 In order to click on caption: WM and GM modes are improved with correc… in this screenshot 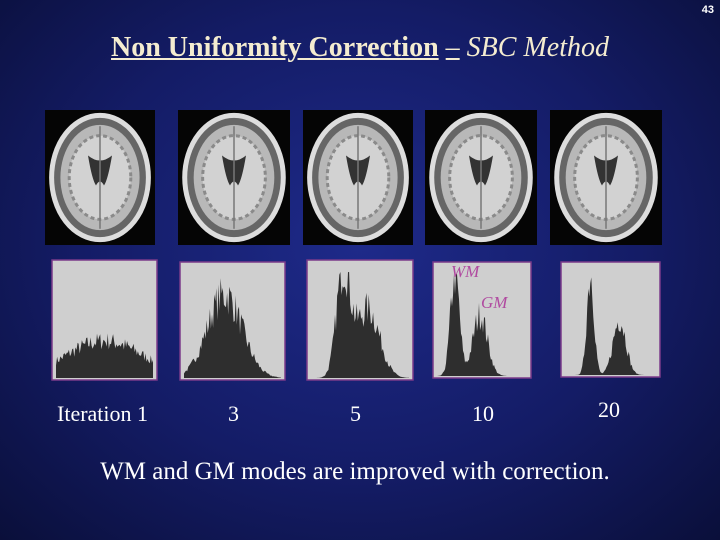, I will do `click(355, 471)`.